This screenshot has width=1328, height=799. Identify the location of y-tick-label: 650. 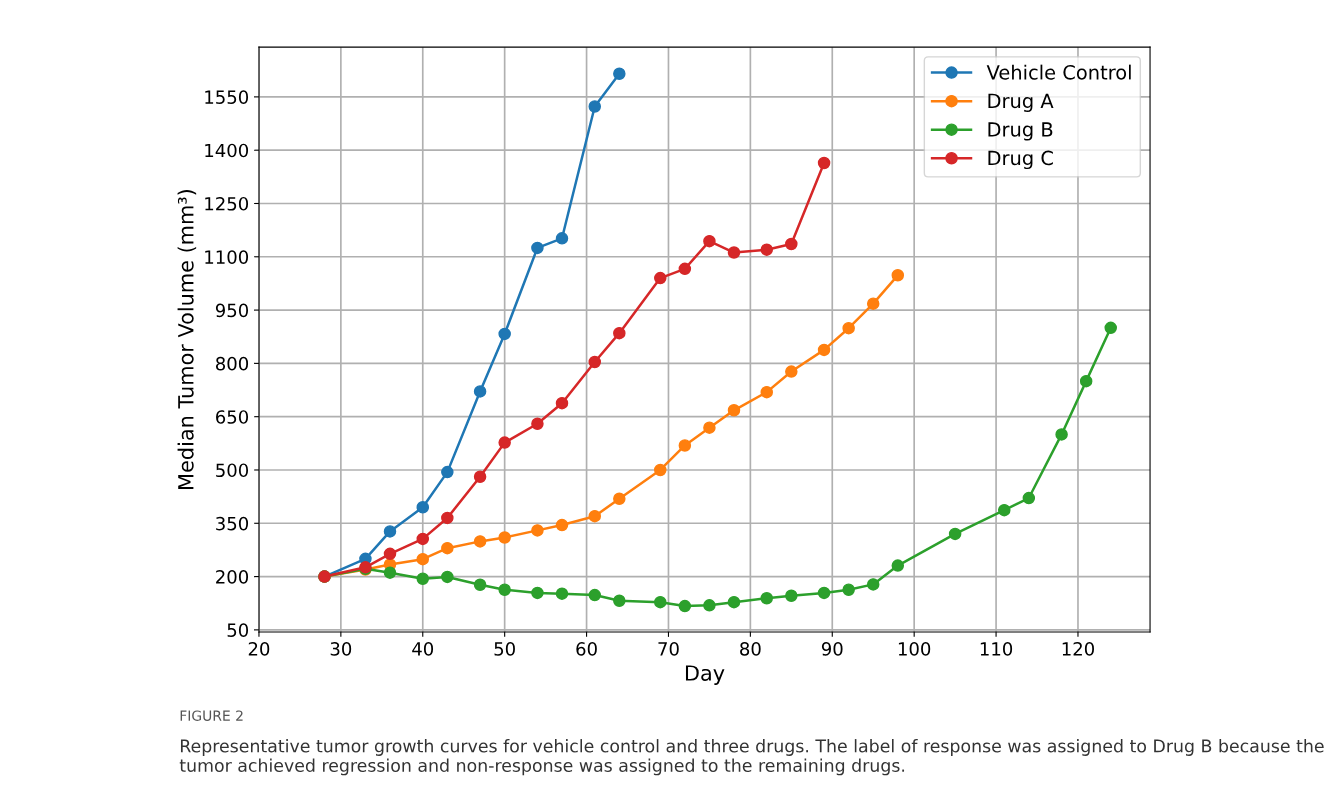
(232, 417).